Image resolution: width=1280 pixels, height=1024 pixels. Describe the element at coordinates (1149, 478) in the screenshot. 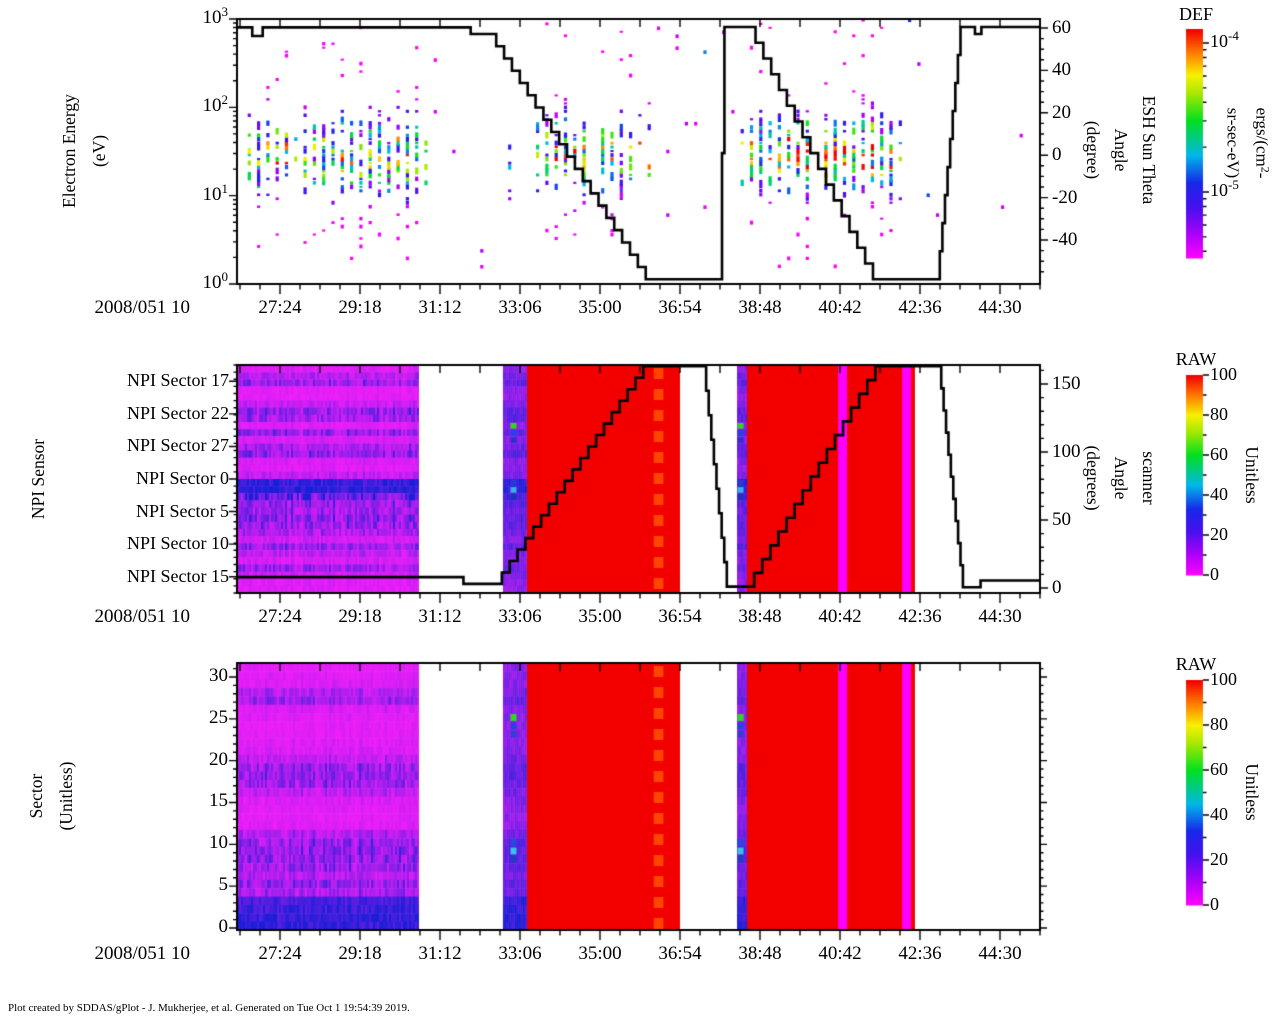

I see `panel2-right-axis-title-line1: scanner` at that location.